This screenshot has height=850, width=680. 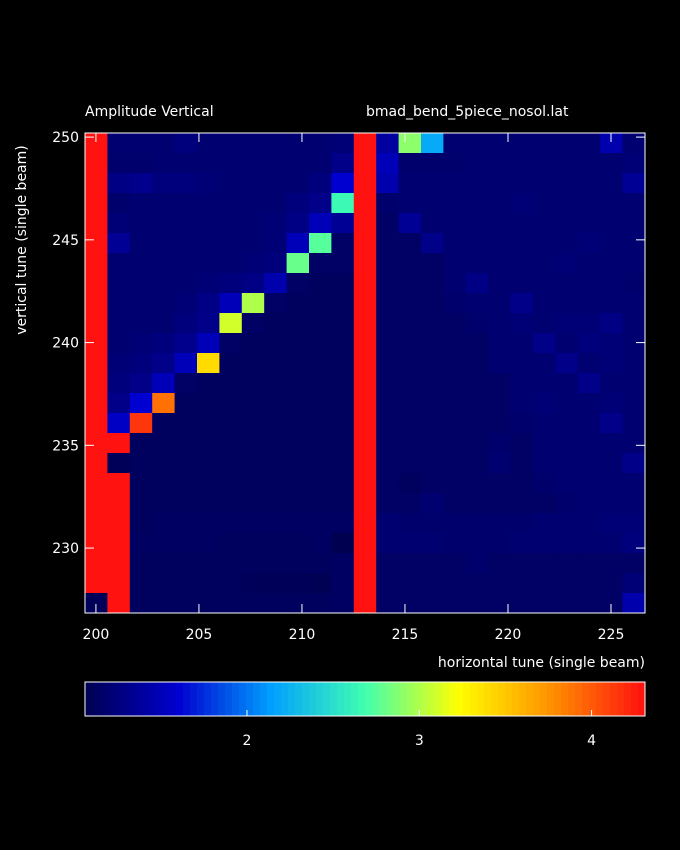 What do you see at coordinates (65, 138) in the screenshot?
I see `y-tick-label: 250` at bounding box center [65, 138].